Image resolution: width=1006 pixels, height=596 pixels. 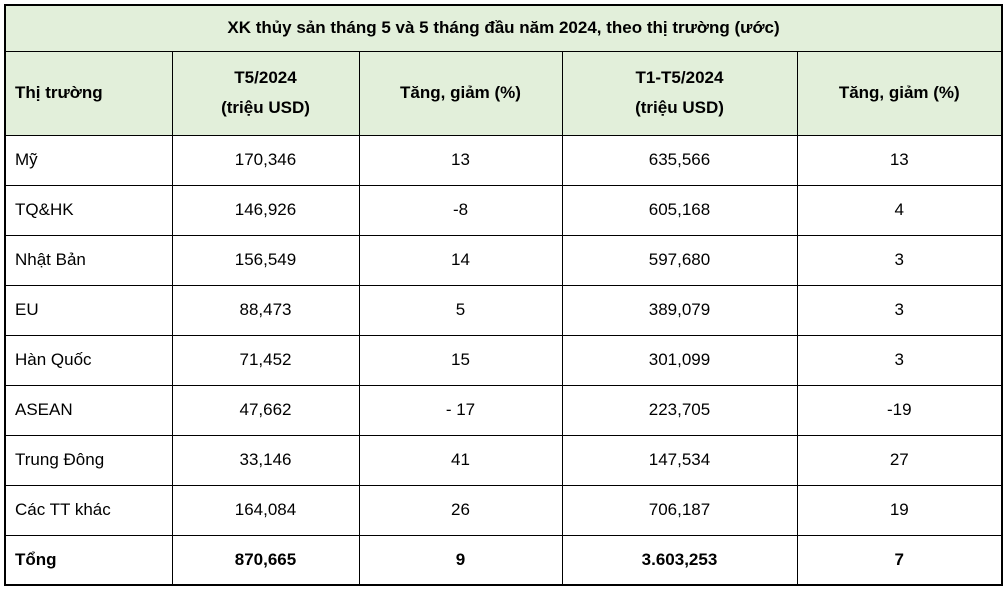 I want to click on t5-change-cell: 13, so click(x=460, y=160).